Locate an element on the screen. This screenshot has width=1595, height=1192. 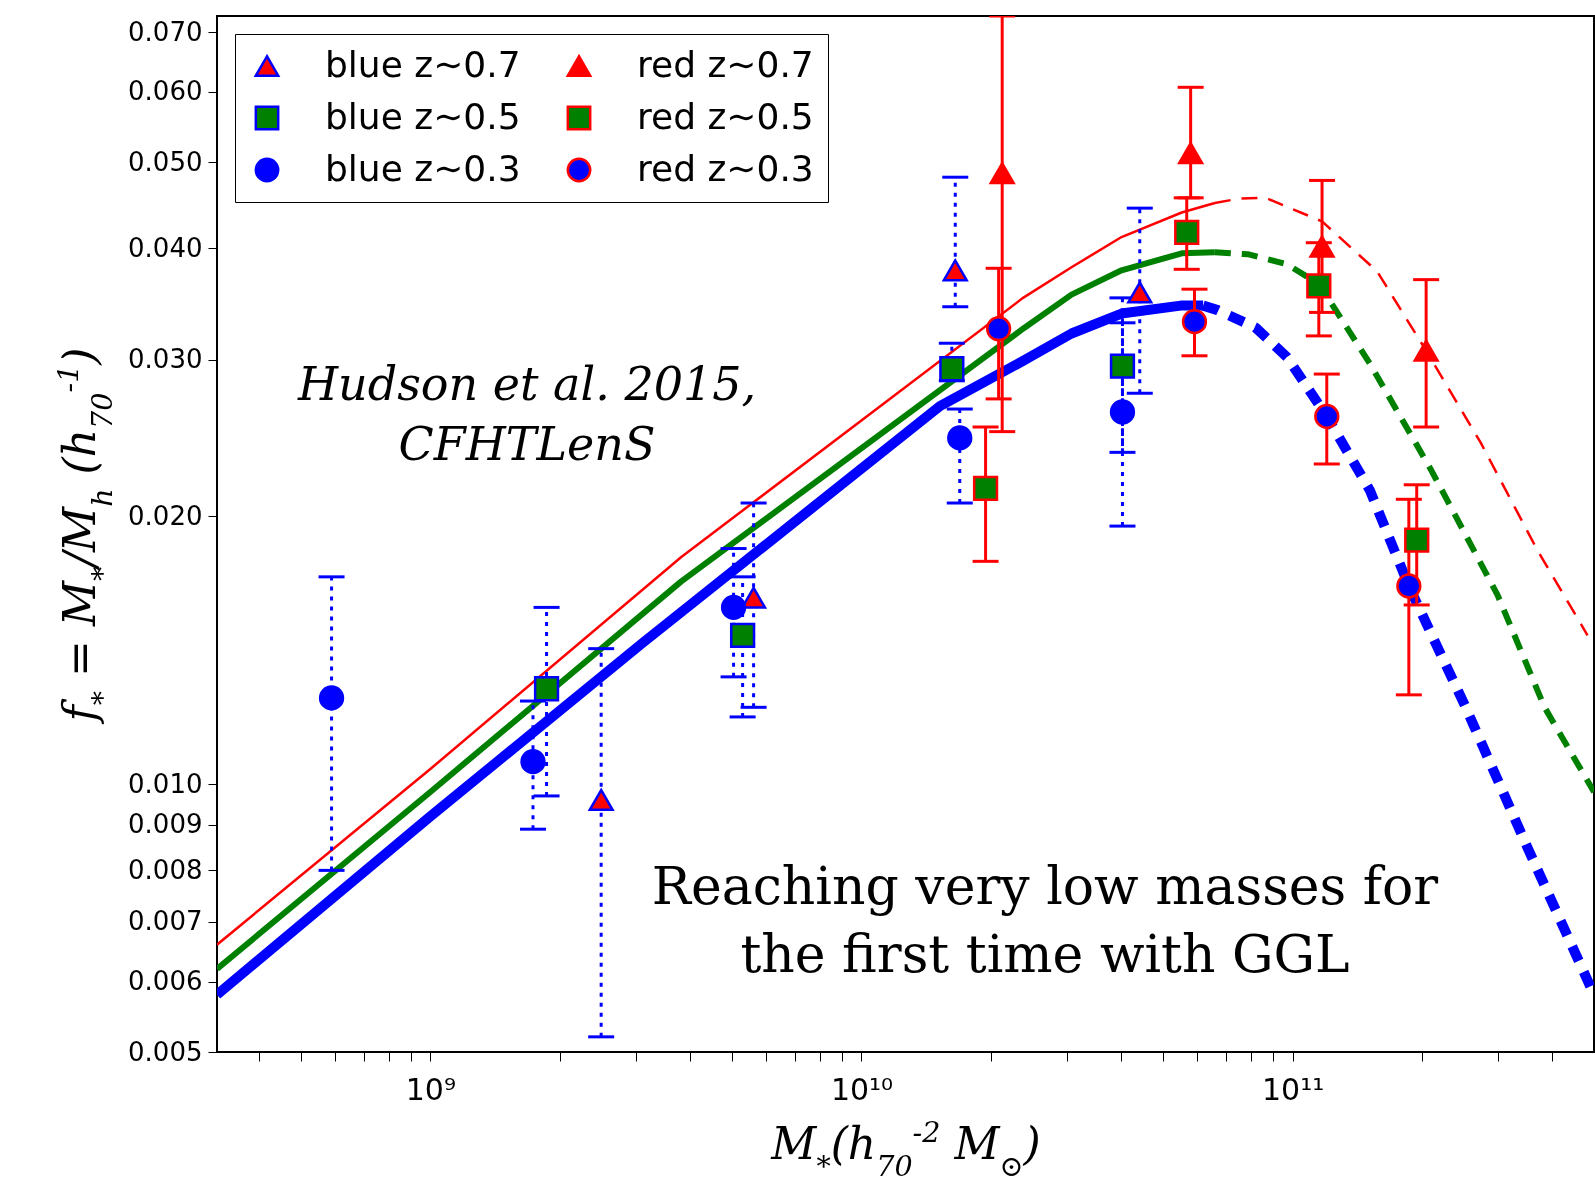
annotation: Reaching very low masses for the first time with GGL is located at coordinates (1045, 920).